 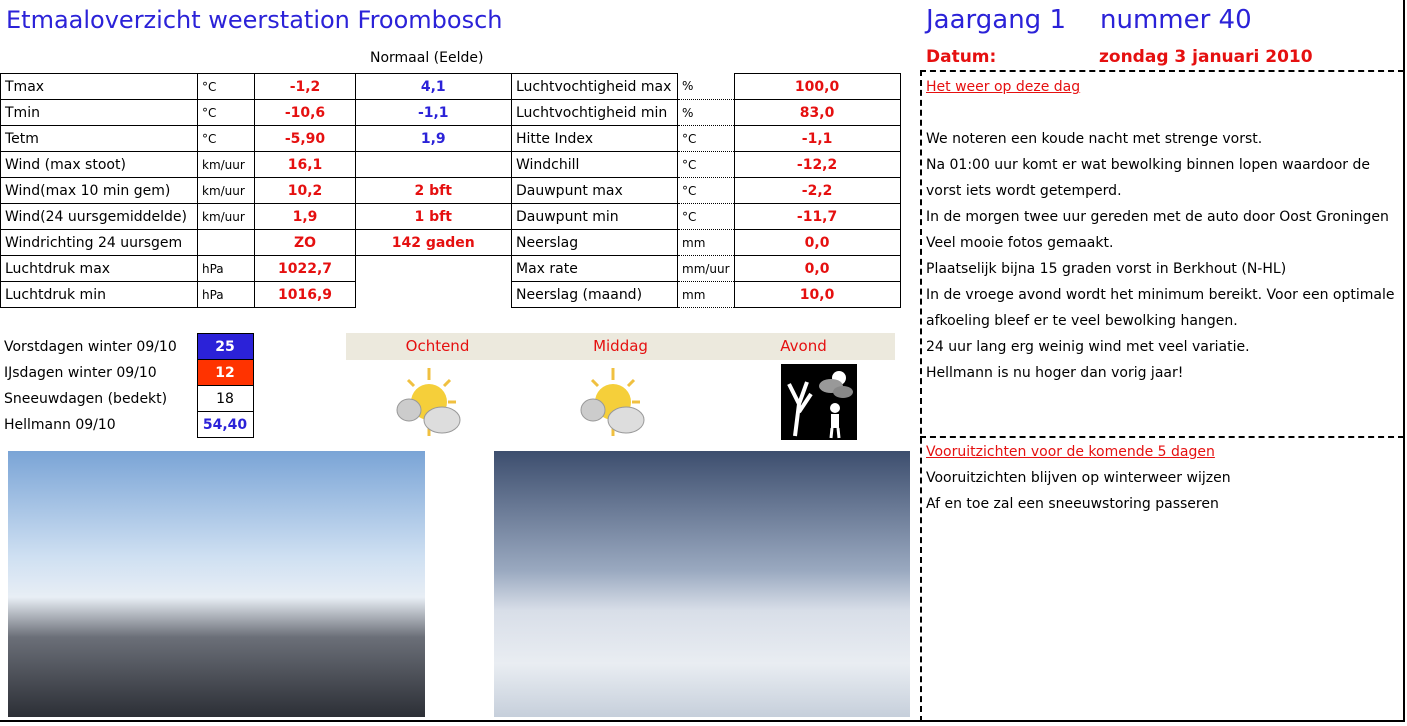 I want to click on row-value: 1022,7, so click(x=305, y=268).